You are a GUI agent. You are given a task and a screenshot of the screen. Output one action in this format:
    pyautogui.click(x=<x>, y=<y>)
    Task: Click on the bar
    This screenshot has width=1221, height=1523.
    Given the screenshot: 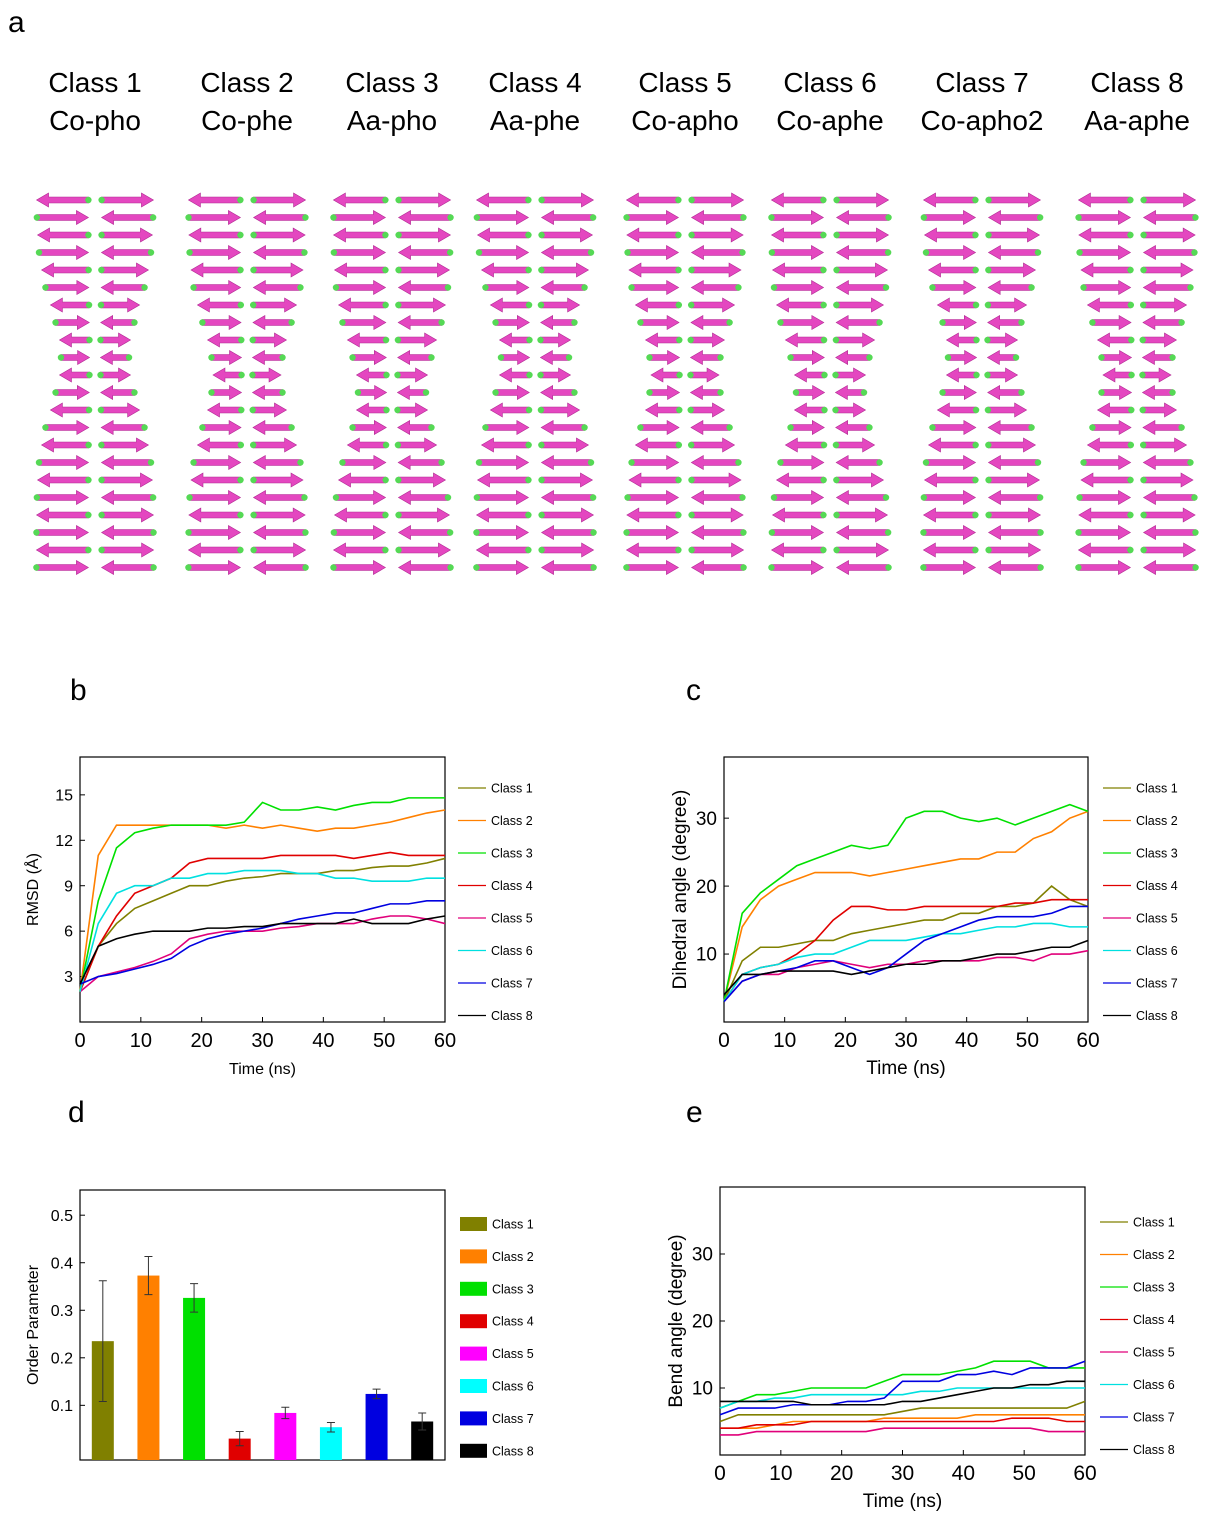 What is the action you would take?
    pyautogui.click(x=148, y=1367)
    